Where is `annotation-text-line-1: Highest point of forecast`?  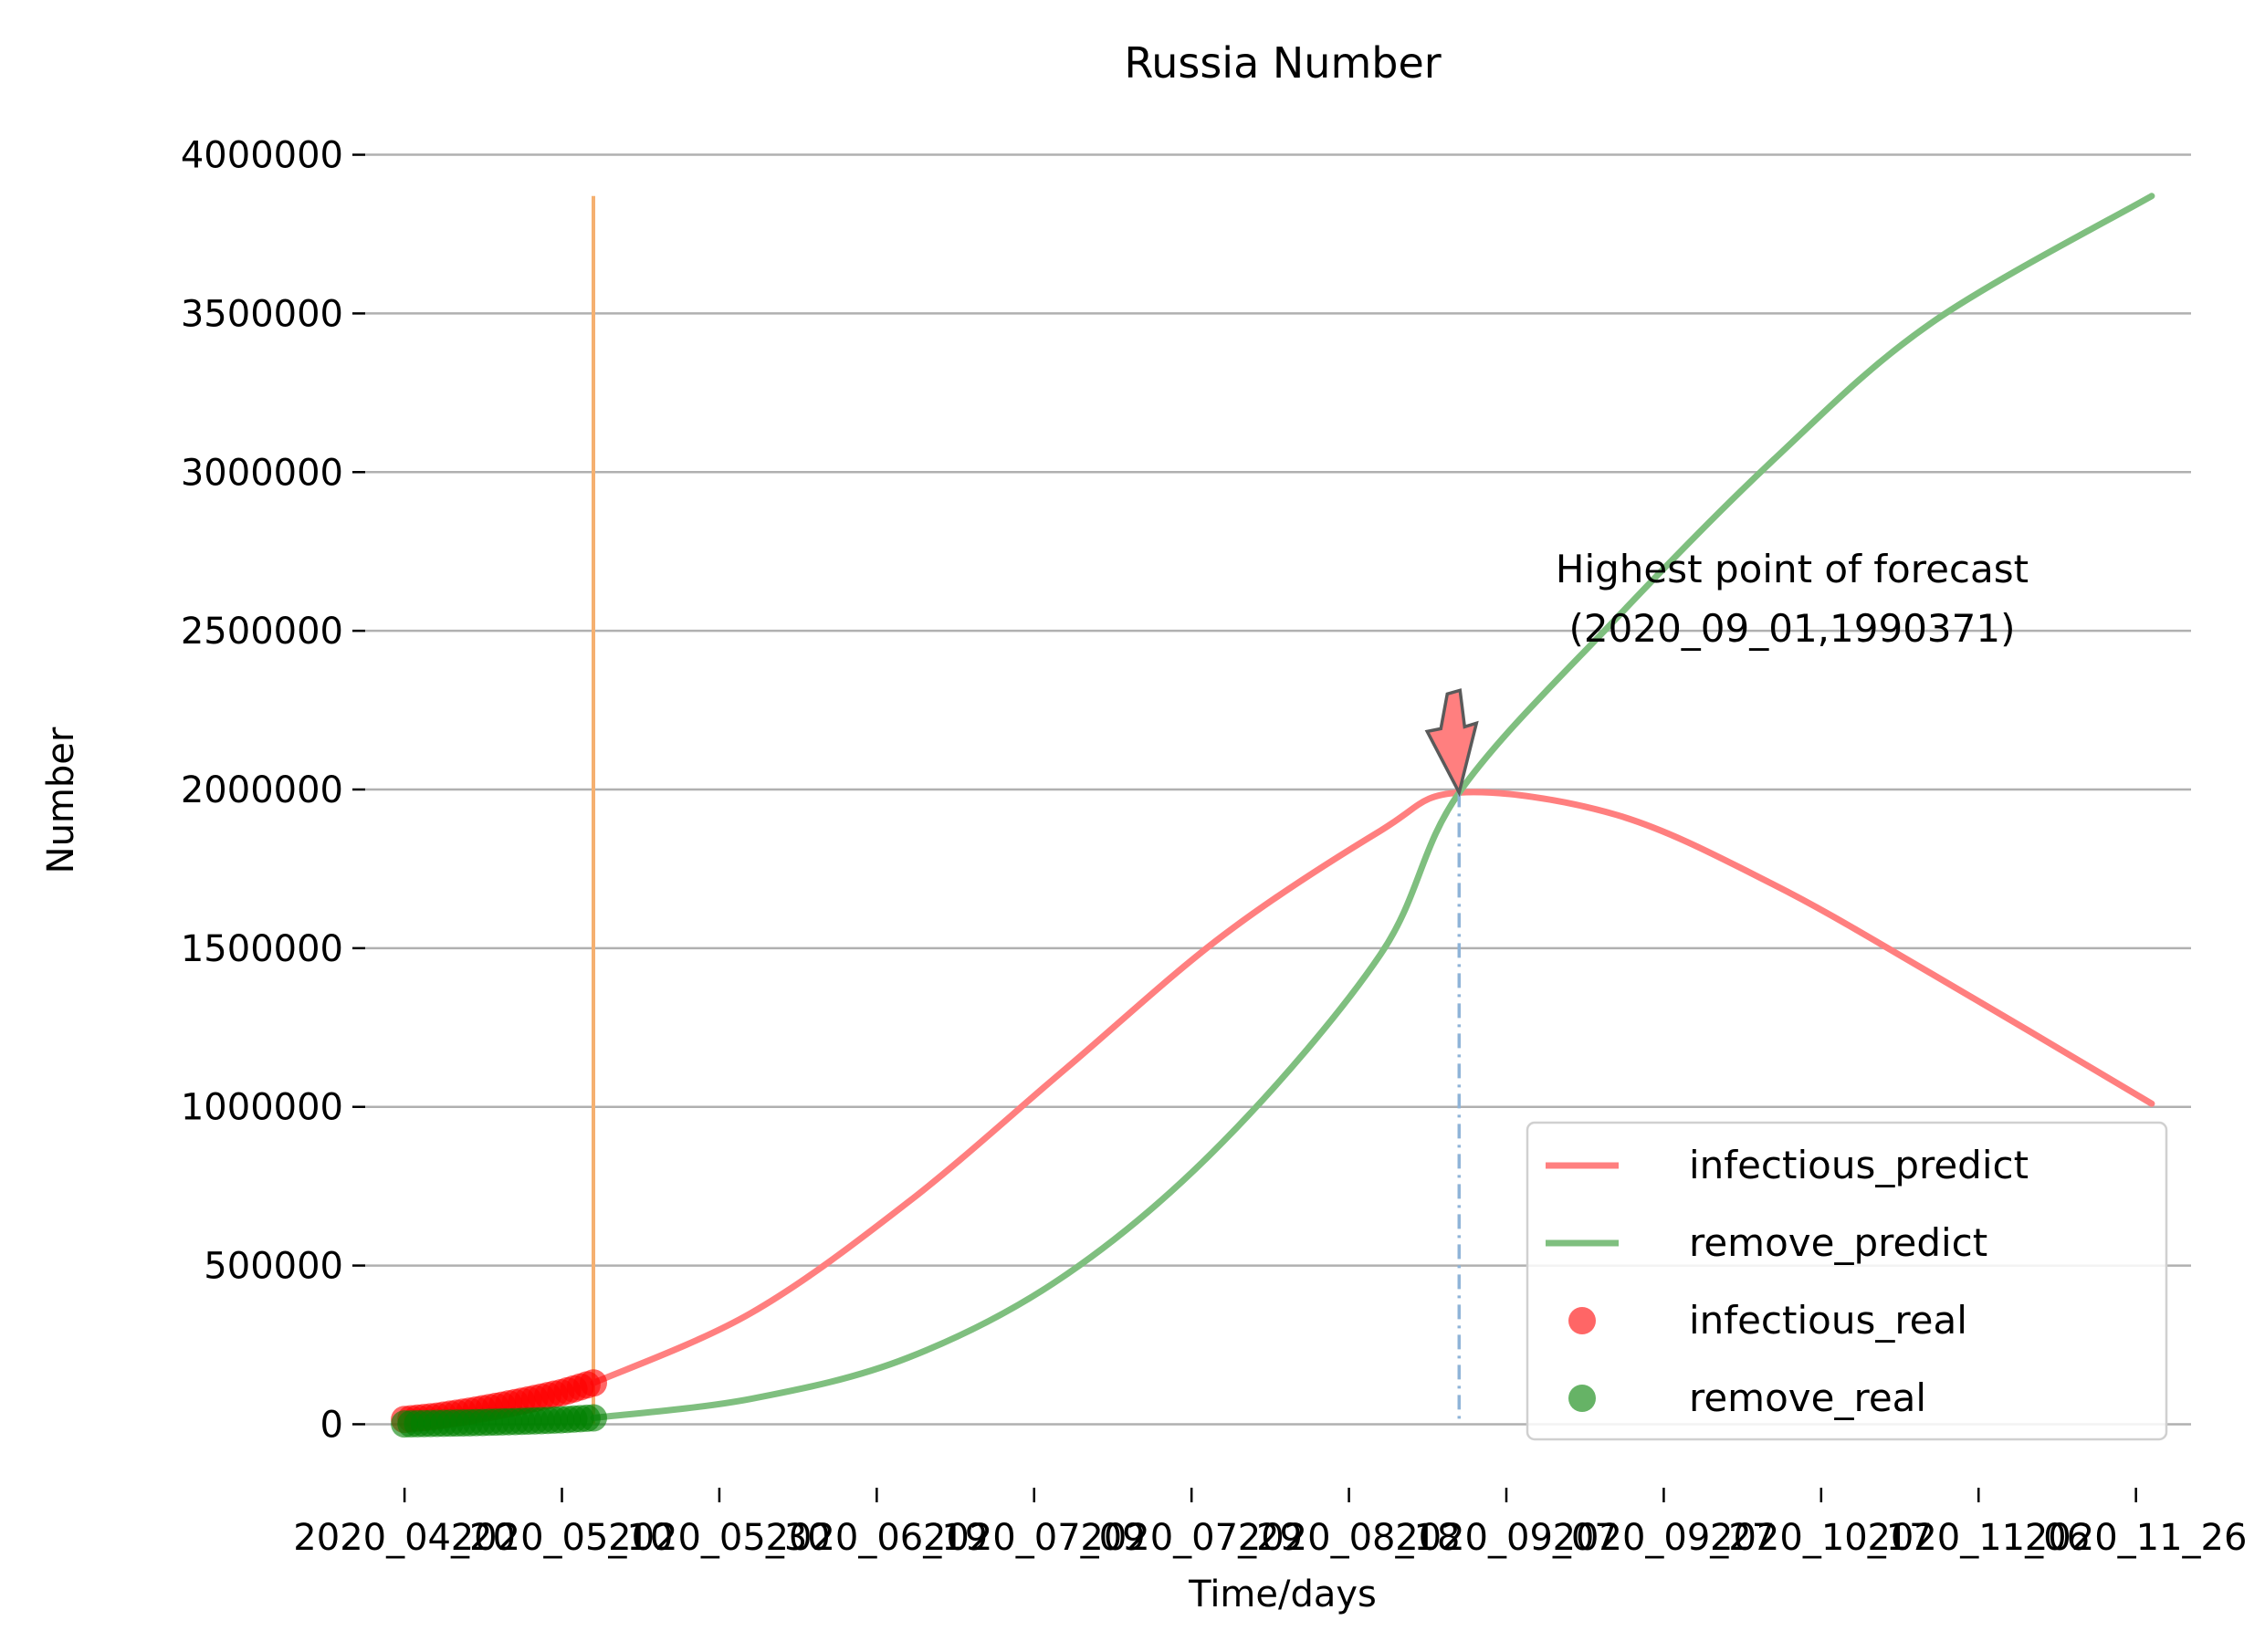 annotation-text-line-1: Highest point of forecast is located at coordinates (1792, 569).